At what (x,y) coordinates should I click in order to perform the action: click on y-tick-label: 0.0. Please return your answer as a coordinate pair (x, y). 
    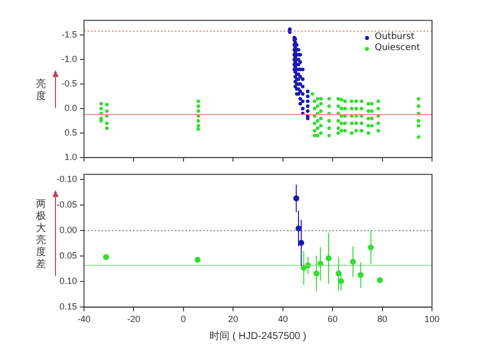
    Looking at the image, I should click on (70, 108).